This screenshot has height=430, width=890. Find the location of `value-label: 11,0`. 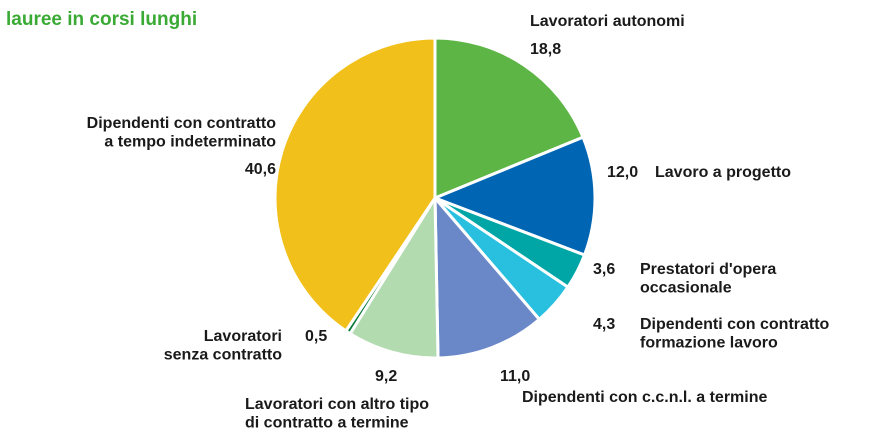

value-label: 11,0 is located at coordinates (515, 376).